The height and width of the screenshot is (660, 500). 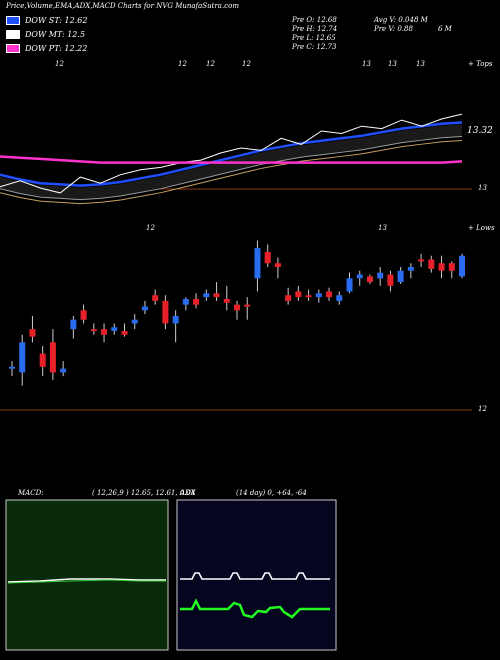 What do you see at coordinates (314, 38) in the screenshot?
I see `stat-prev-low: Pre L: 12.65` at bounding box center [314, 38].